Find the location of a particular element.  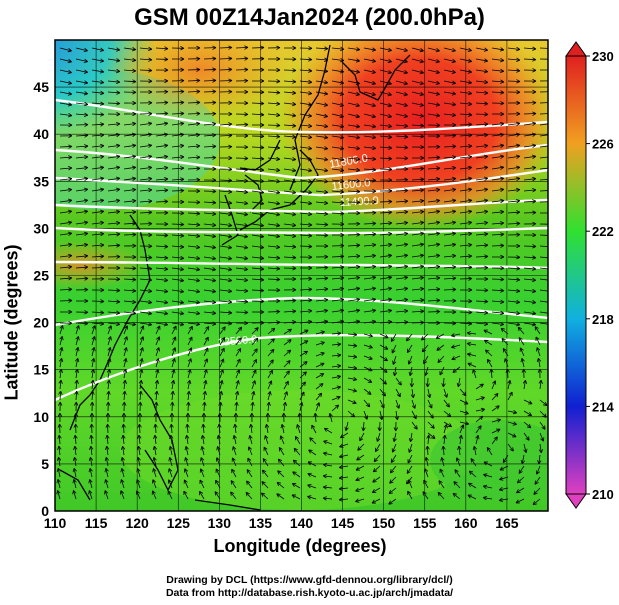

x-tick-label: 110 is located at coordinates (55, 523).